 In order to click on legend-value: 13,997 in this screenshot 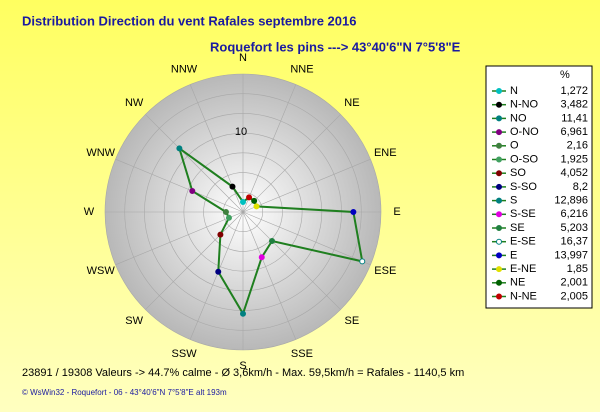, I will do `click(571, 255)`.